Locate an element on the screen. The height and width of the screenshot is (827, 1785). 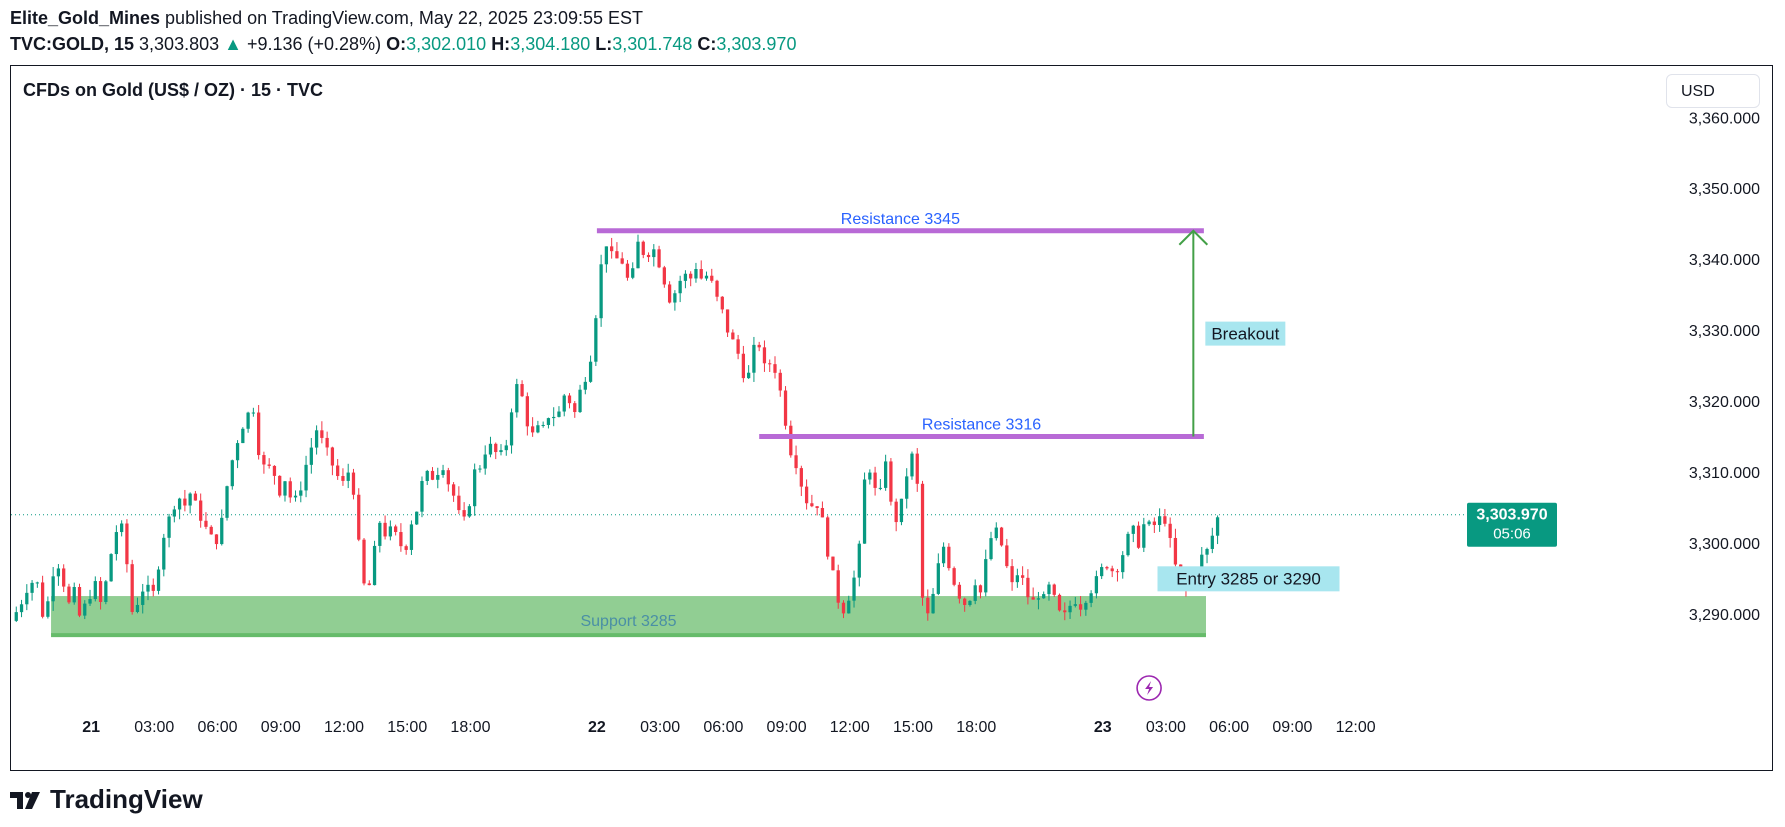
x-tick-label: 22 is located at coordinates (597, 727).